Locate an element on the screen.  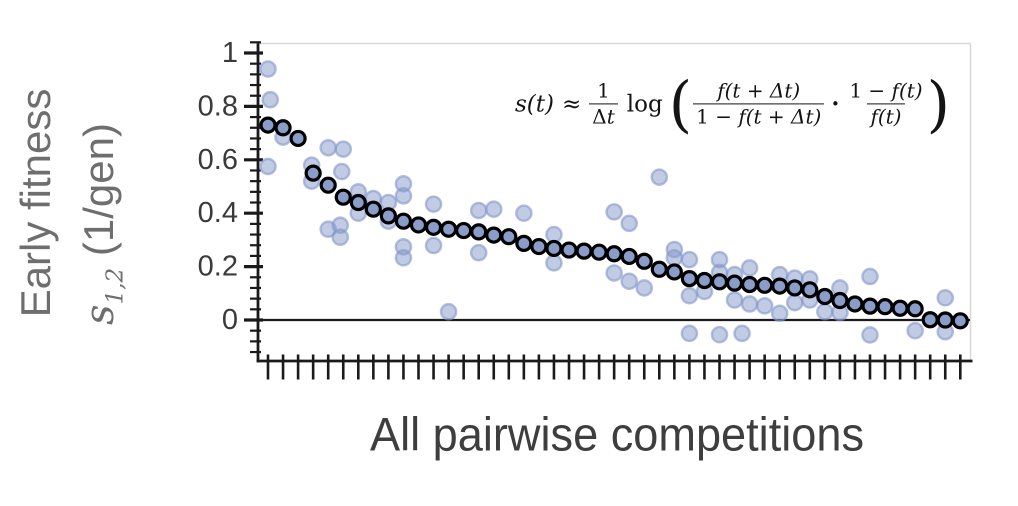
formula-approx-sign: ≈ is located at coordinates (571, 104).